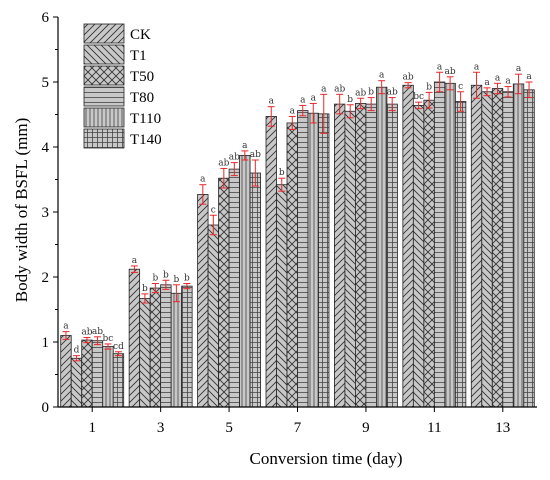 Image resolution: width=550 pixels, height=480 pixels. I want to click on bar-t50-day9, so click(361, 255).